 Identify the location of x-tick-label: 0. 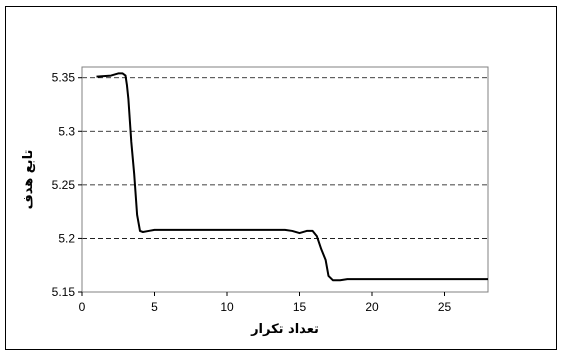
(82, 307).